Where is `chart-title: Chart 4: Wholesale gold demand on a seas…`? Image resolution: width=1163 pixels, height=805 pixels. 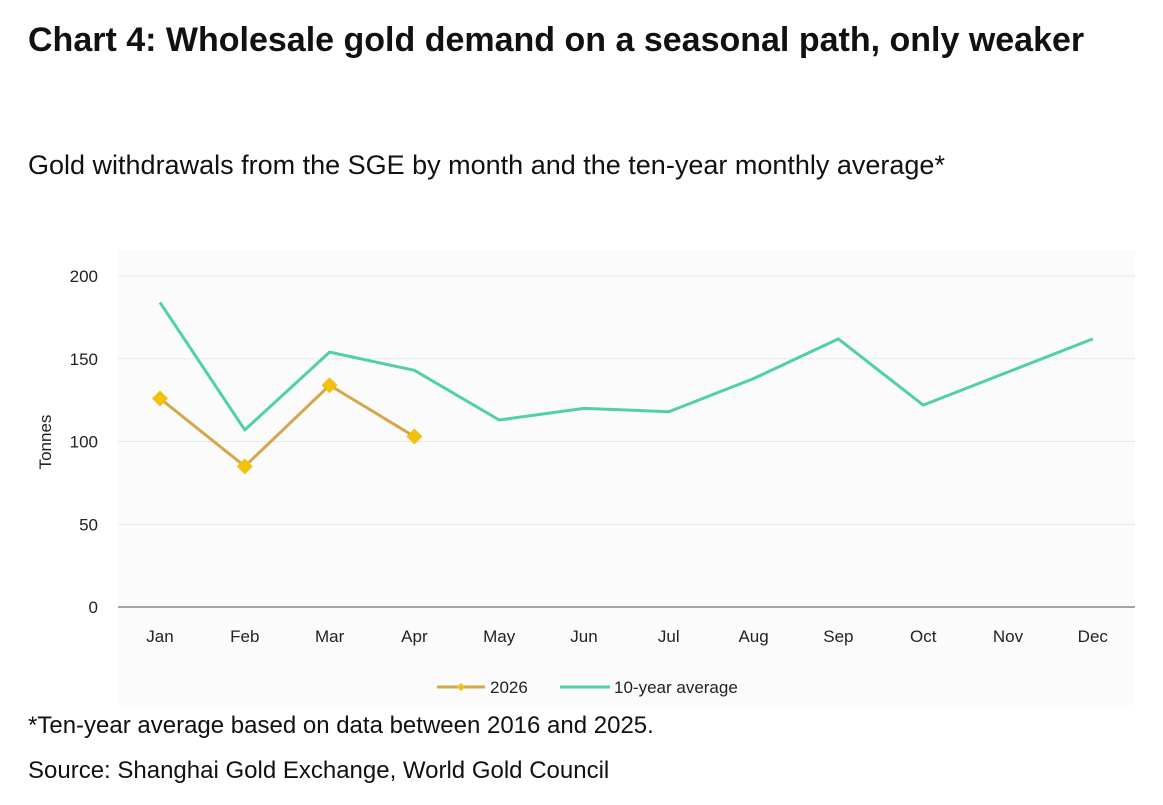 chart-title: Chart 4: Wholesale gold demand on a seas… is located at coordinates (556, 40).